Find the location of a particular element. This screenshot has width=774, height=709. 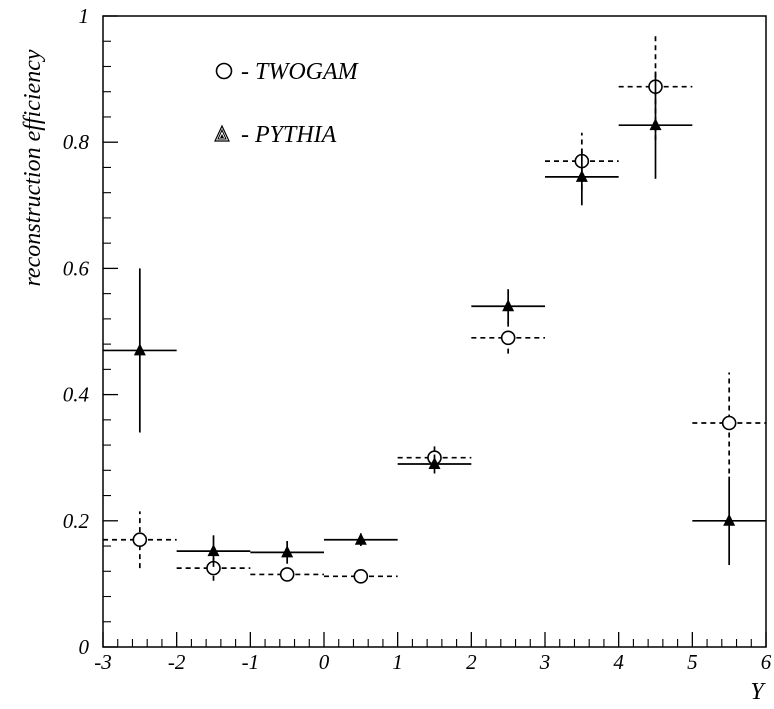

x-axis-title: Y is located at coordinates (758, 692).